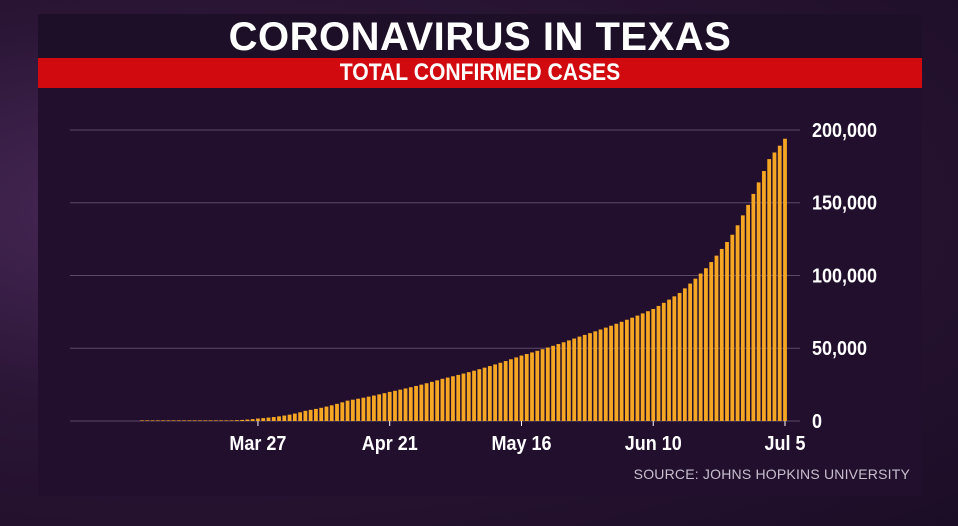 The image size is (958, 526). Describe the element at coordinates (257, 444) in the screenshot. I see `x-tick-label: Mar 27` at that location.